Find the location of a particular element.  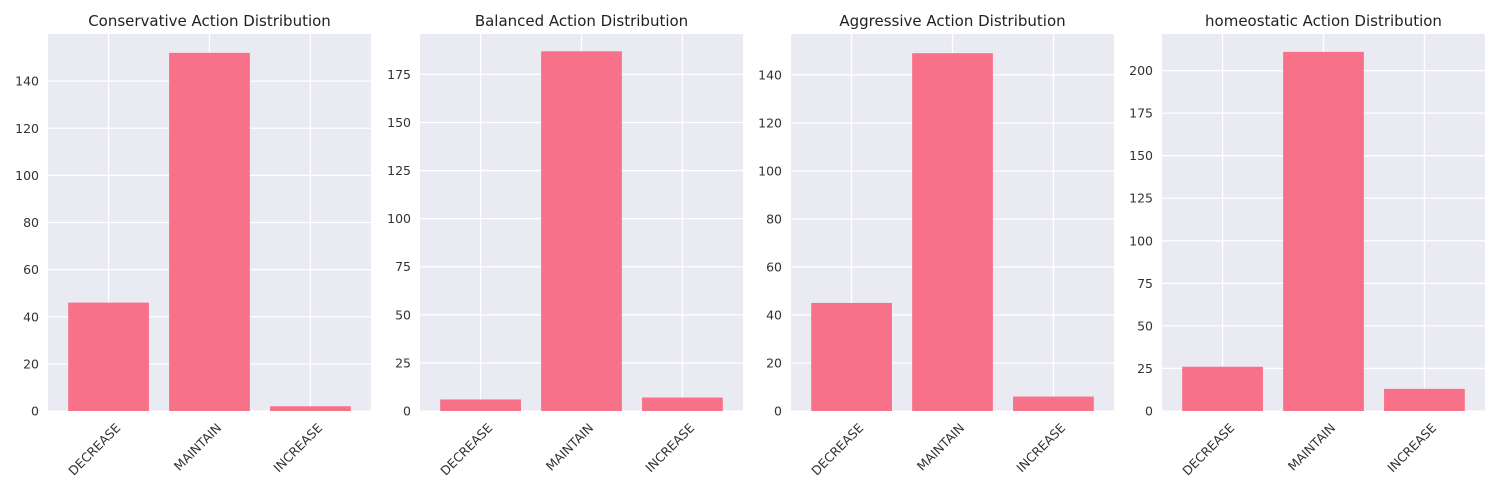

chart-title: Balanced Action Distribution is located at coordinates (581, 21).